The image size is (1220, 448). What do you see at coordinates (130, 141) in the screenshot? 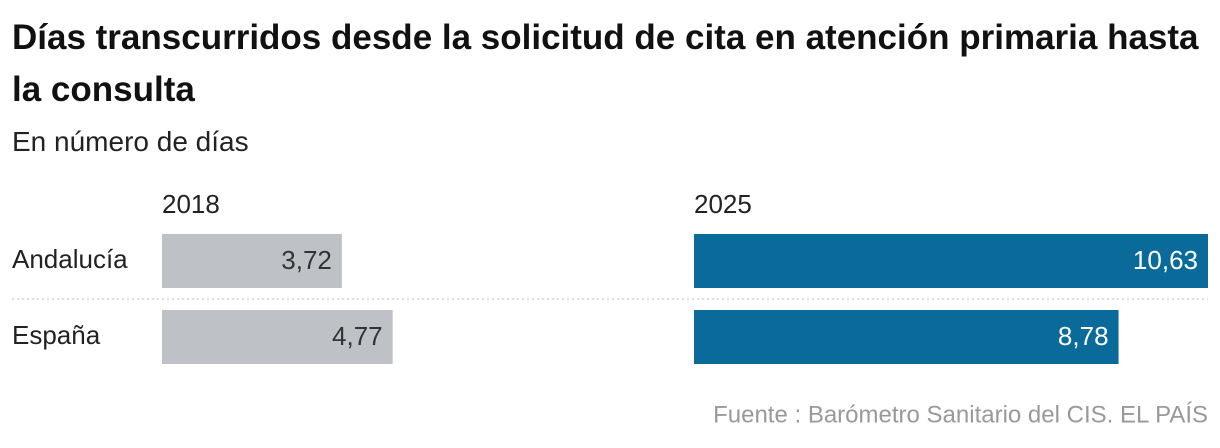
I see `chart-subtitle: En número de días` at bounding box center [130, 141].